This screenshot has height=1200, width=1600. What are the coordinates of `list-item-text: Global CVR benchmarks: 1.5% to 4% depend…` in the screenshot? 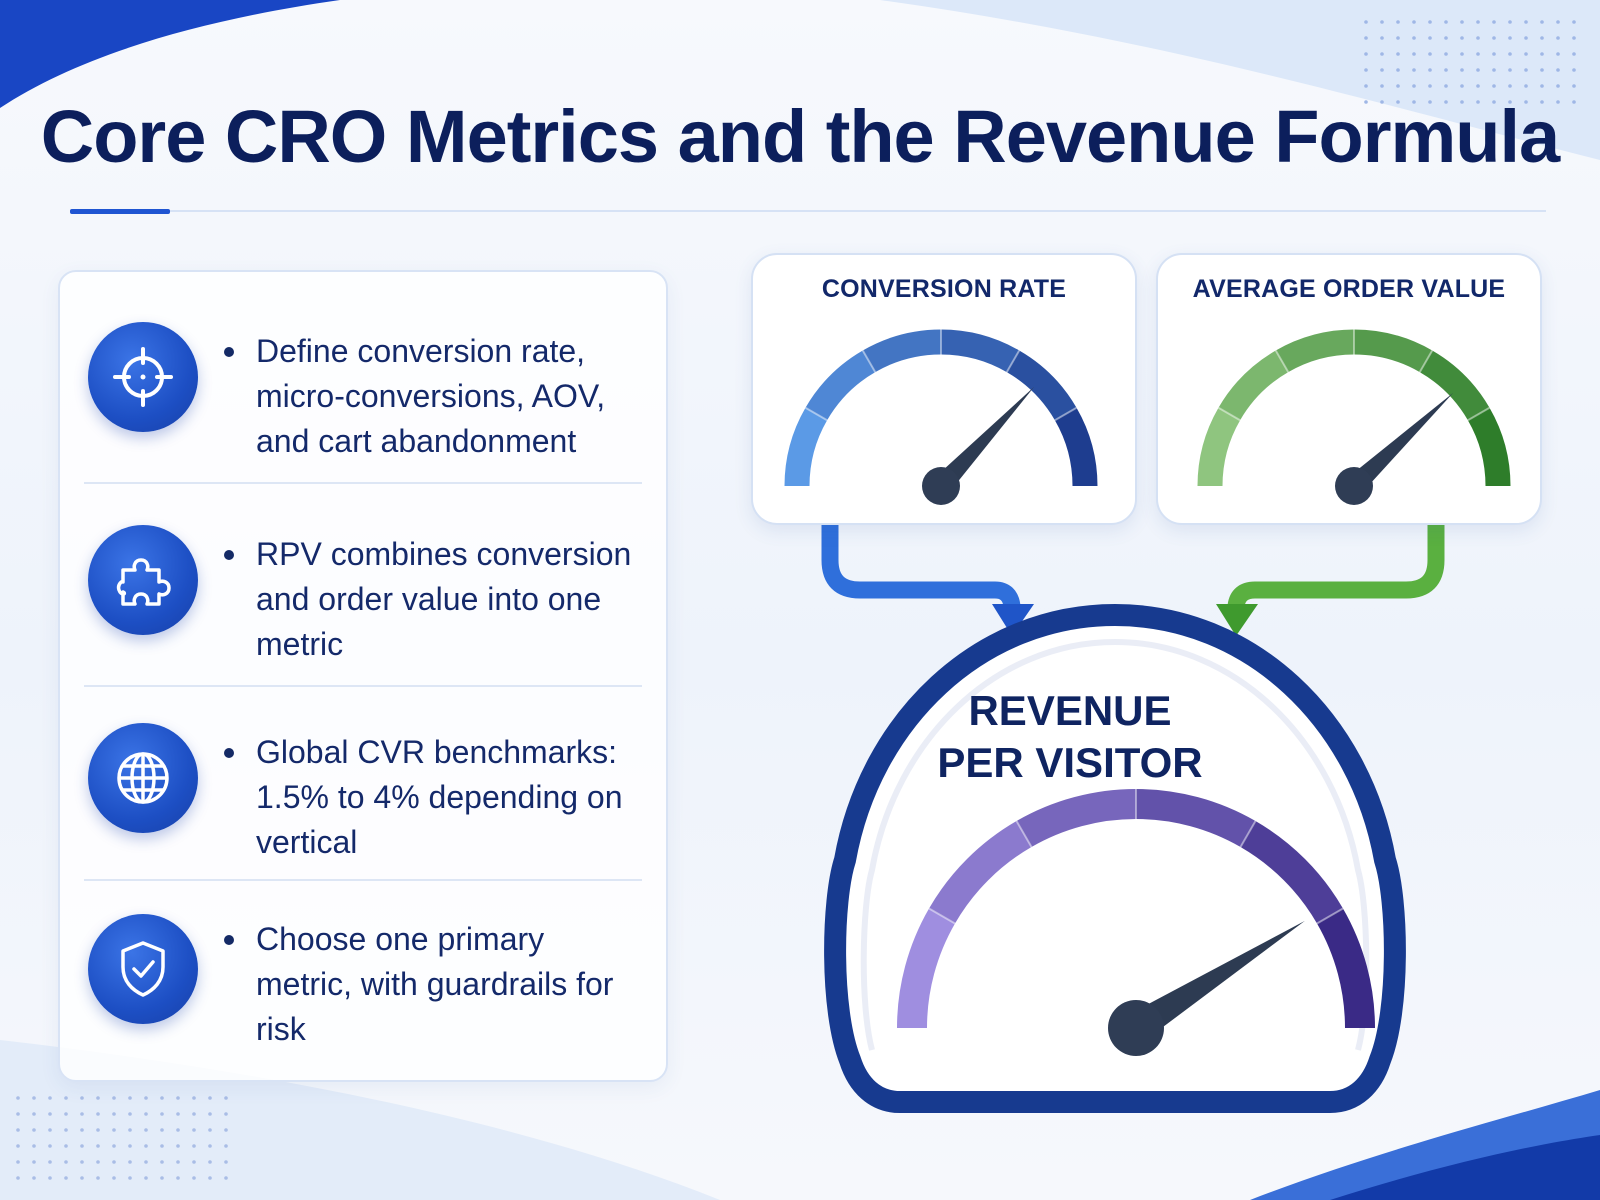 It's located at (439, 797).